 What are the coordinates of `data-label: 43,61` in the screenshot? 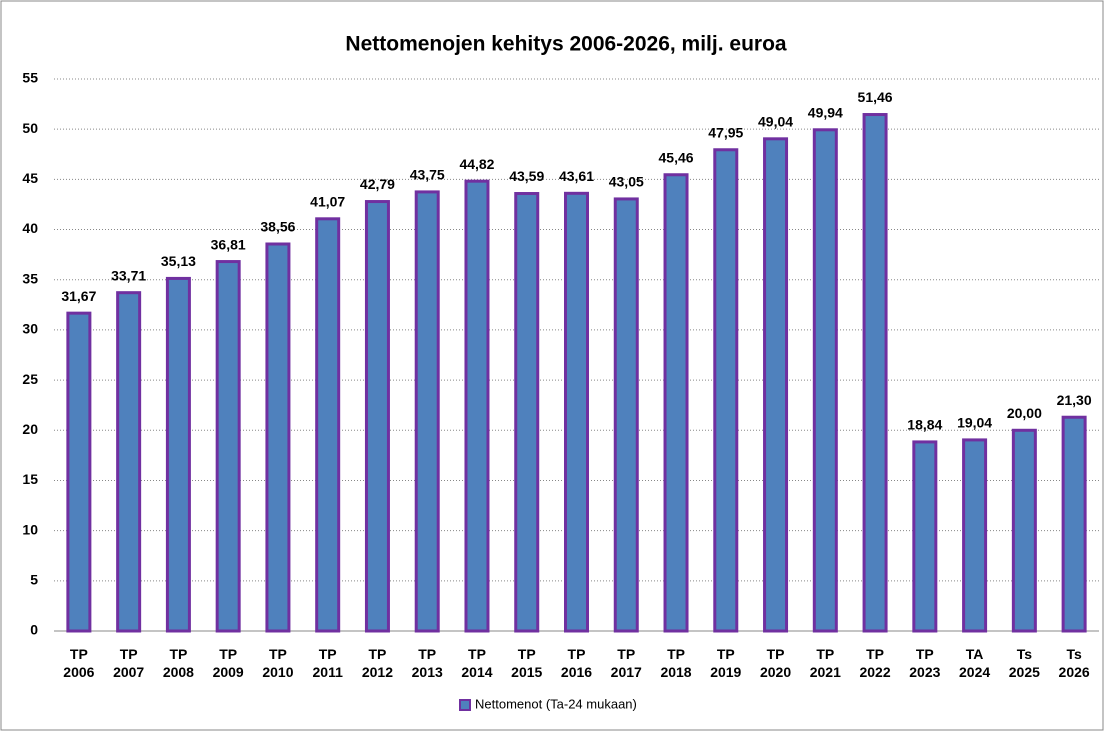 It's located at (576, 176).